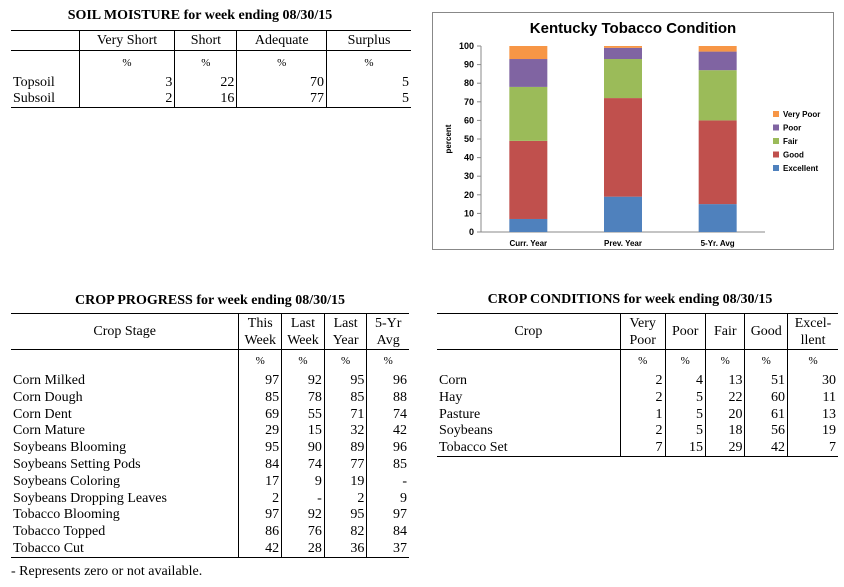  Describe the element at coordinates (260, 549) in the screenshot. I see `cell-value: 42` at that location.